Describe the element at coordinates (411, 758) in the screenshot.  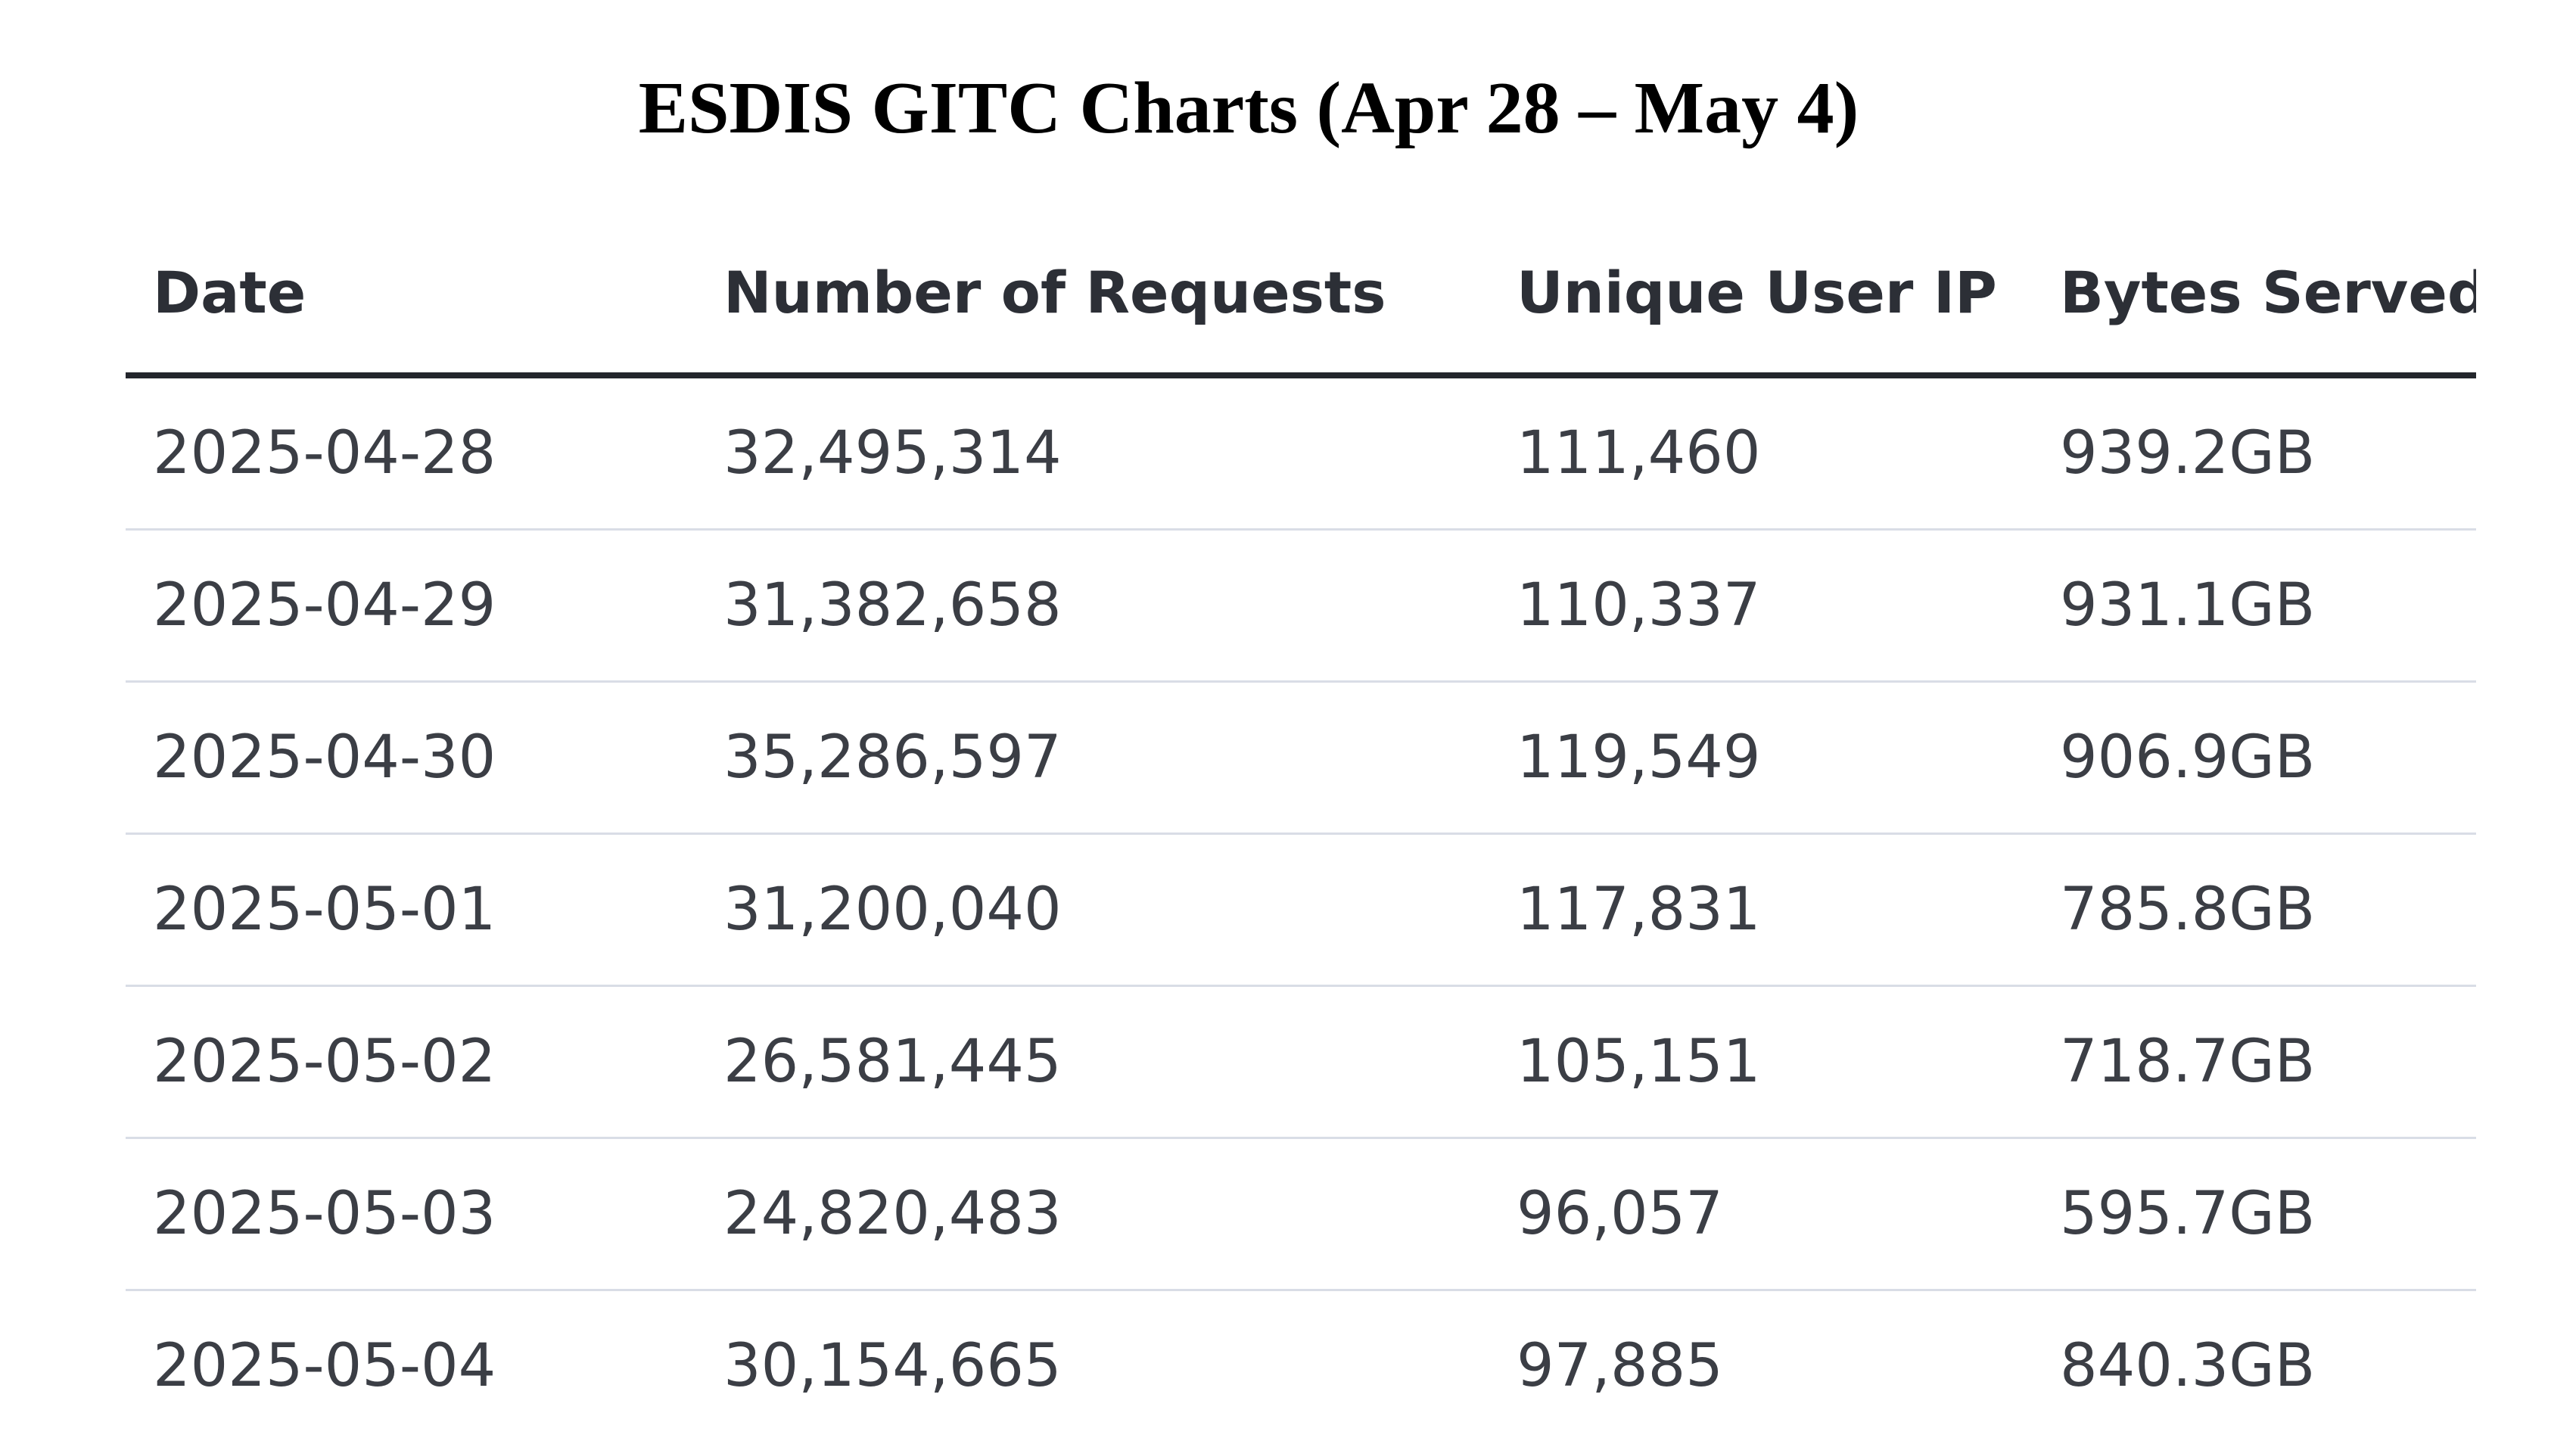
I see `cell-date: 2025-04-30` at that location.